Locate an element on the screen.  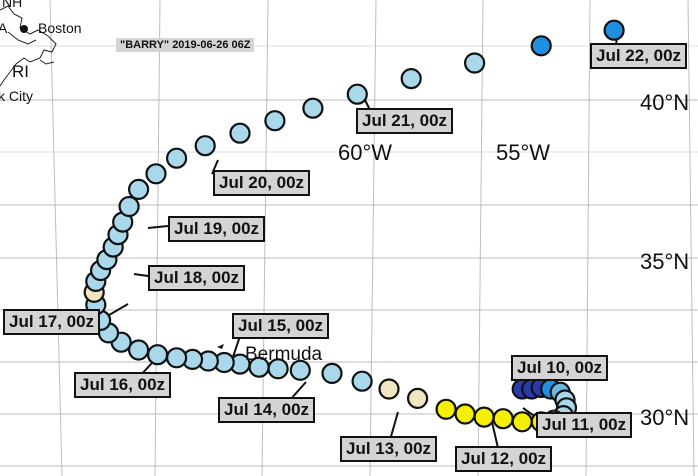
date-label-jul-16: Jul 16, 00z is located at coordinates (123, 385).